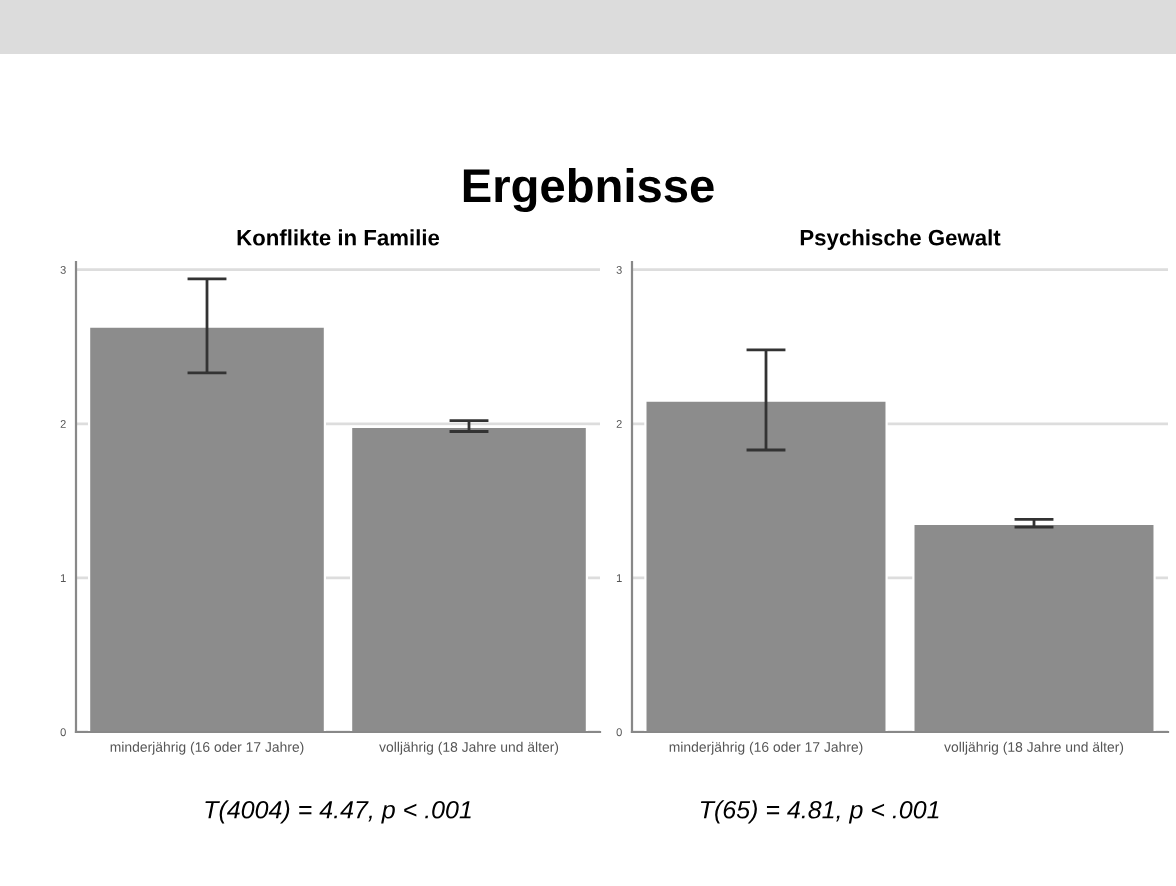 The height and width of the screenshot is (886, 1176). I want to click on text: T(4004) = 4.47, p < .001, so click(338, 812).